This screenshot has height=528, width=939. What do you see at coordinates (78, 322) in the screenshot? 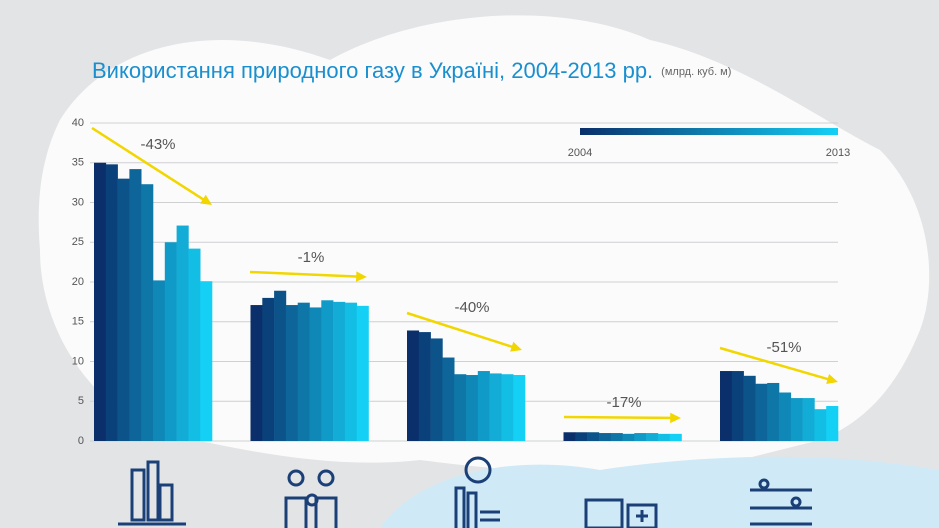
I see `y-tick-label: 15` at bounding box center [78, 322].